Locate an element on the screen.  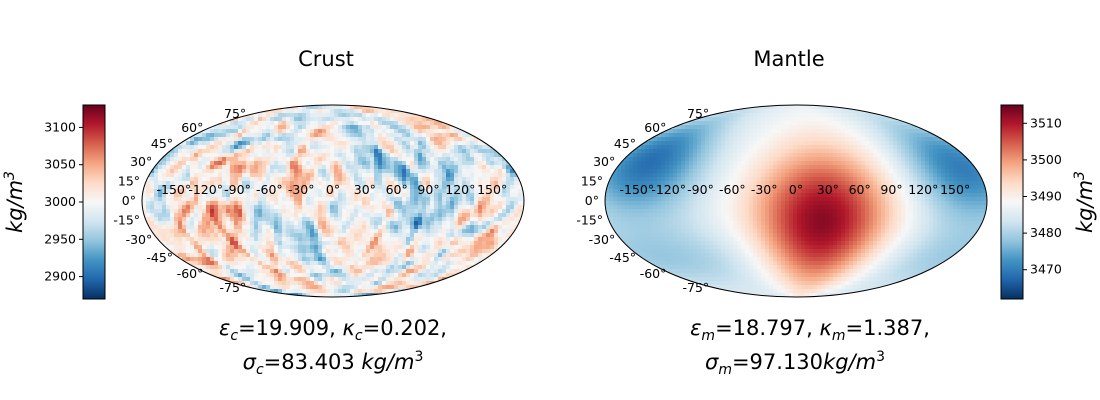
mantle-lat-tick: -15° is located at coordinates (589, 220).